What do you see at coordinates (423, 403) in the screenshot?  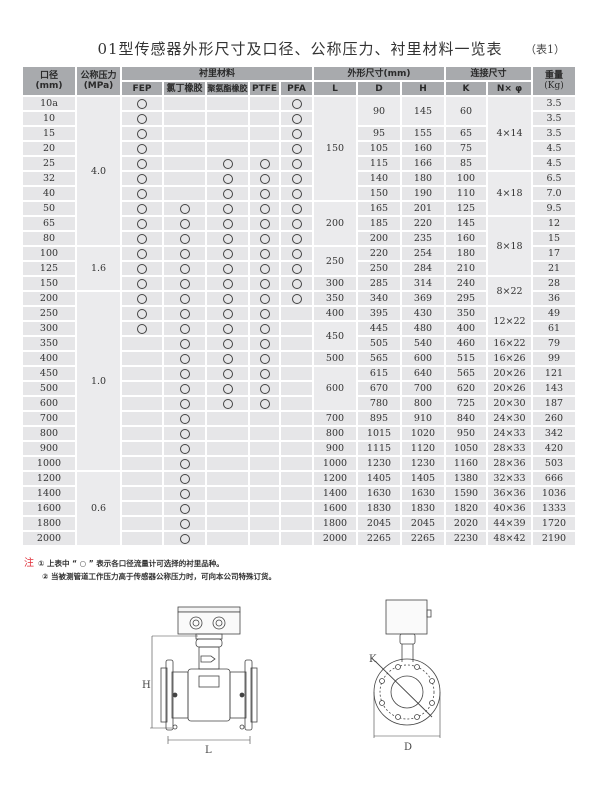 I see `cell-h: 800` at bounding box center [423, 403].